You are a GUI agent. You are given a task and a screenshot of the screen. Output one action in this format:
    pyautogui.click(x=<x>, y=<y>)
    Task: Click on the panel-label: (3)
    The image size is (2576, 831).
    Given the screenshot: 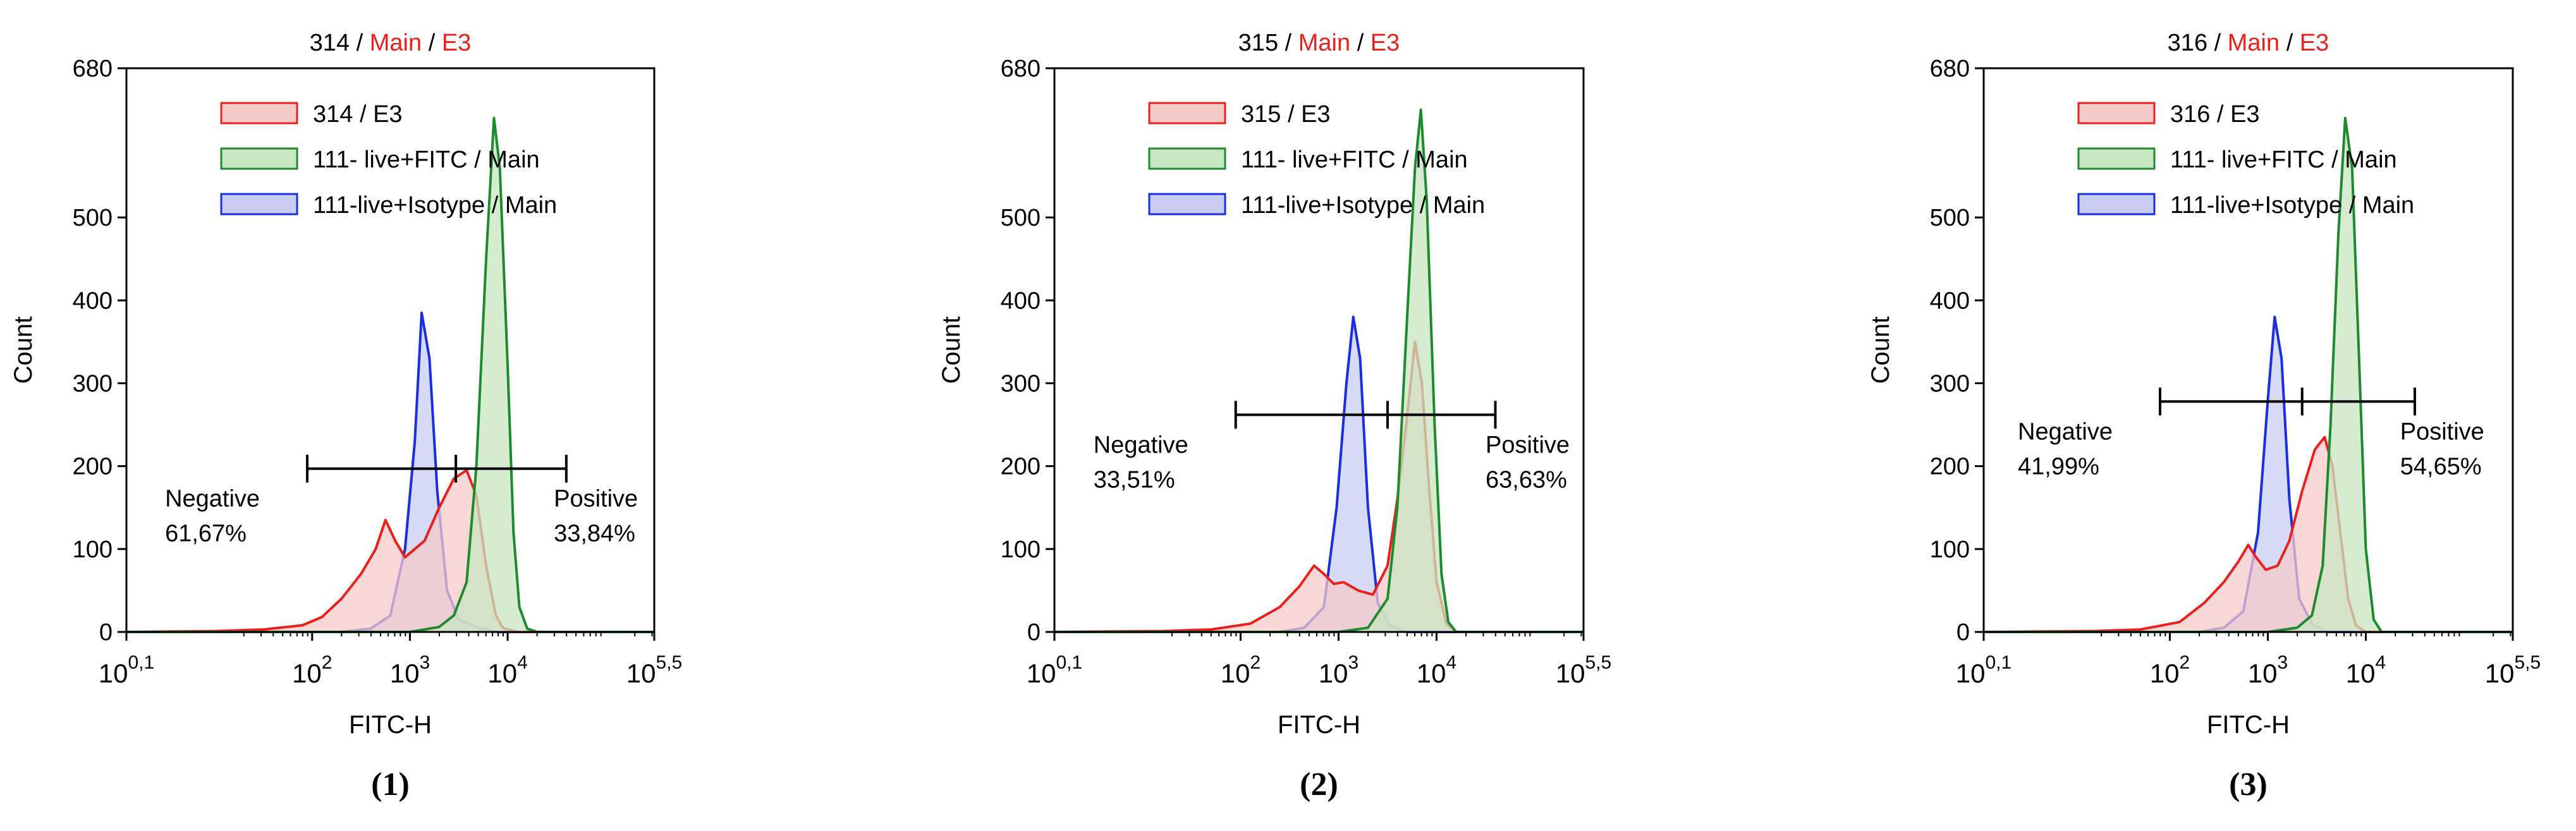 What is the action you would take?
    pyautogui.click(x=2248, y=785)
    